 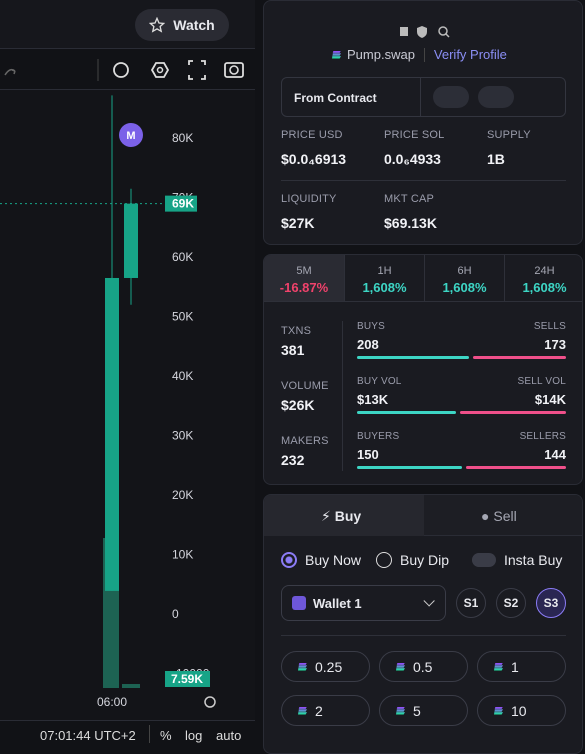 What do you see at coordinates (314, 159) in the screenshot?
I see `stat-value: $0.0₄6913` at bounding box center [314, 159].